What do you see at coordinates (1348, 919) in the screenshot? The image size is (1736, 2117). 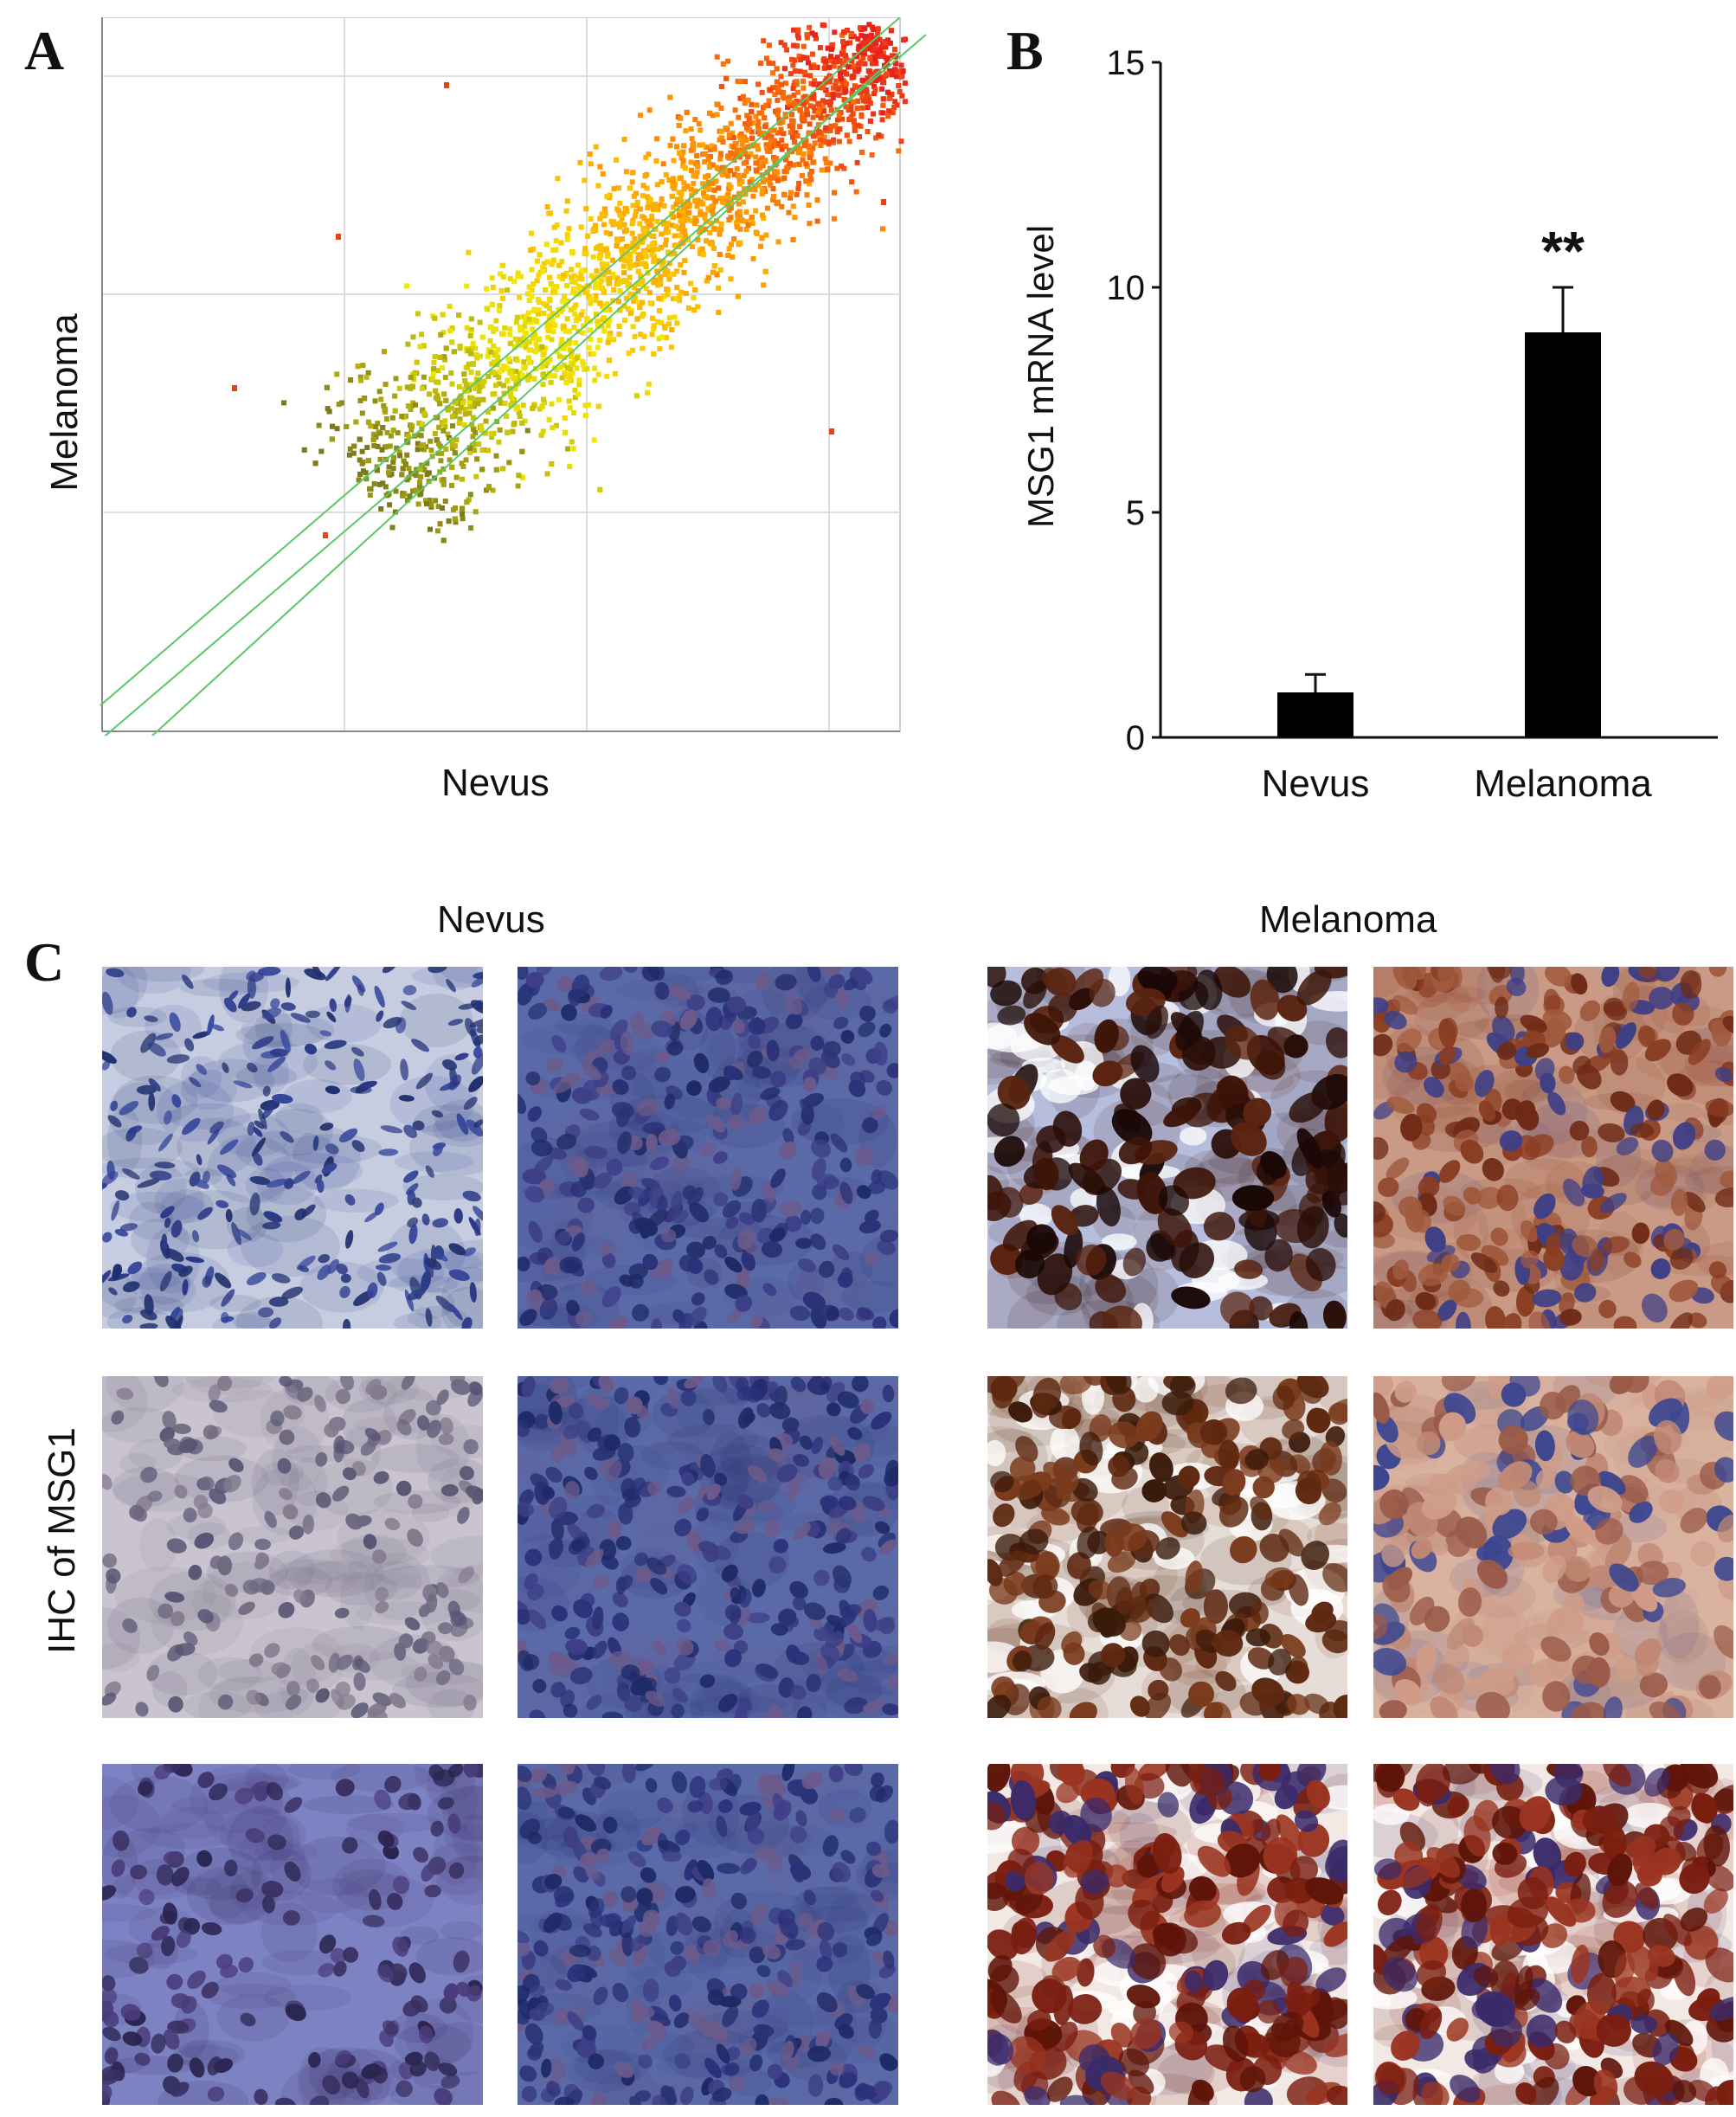 I see `column-header-melanoma: Melanoma` at bounding box center [1348, 919].